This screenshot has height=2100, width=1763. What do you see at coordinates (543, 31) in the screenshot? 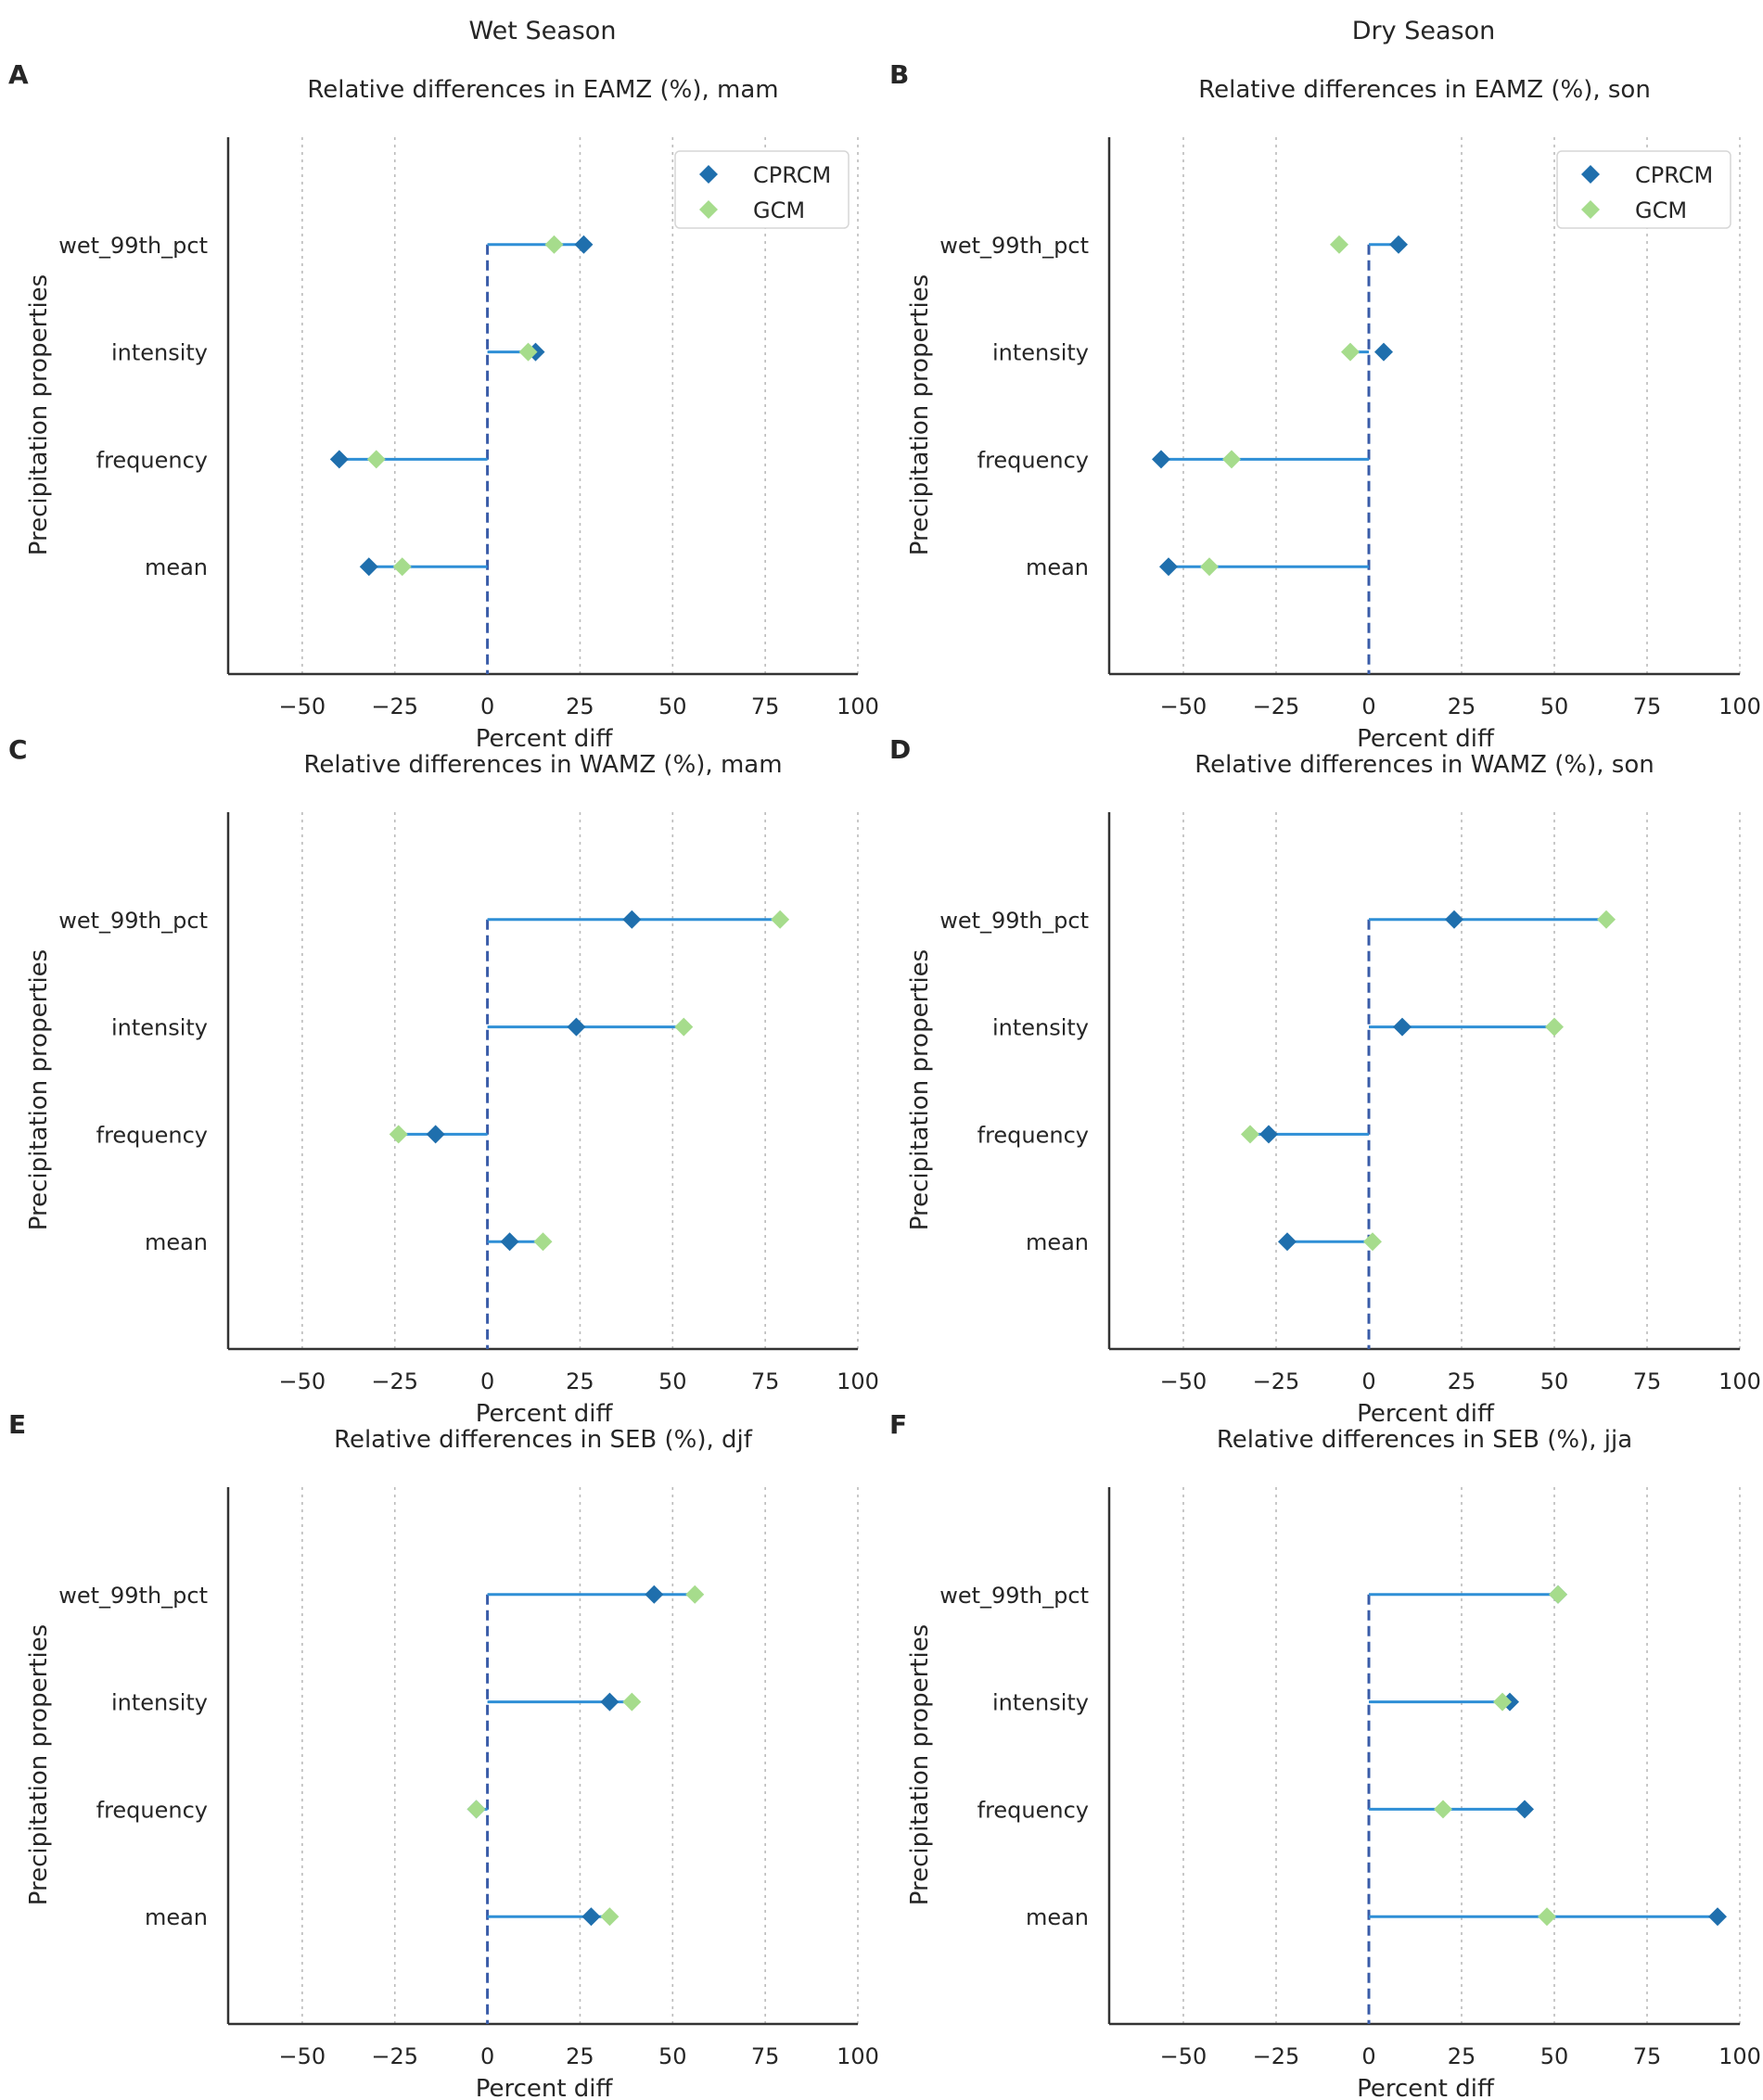
I see `column-title-wet: Wet Season` at bounding box center [543, 31].